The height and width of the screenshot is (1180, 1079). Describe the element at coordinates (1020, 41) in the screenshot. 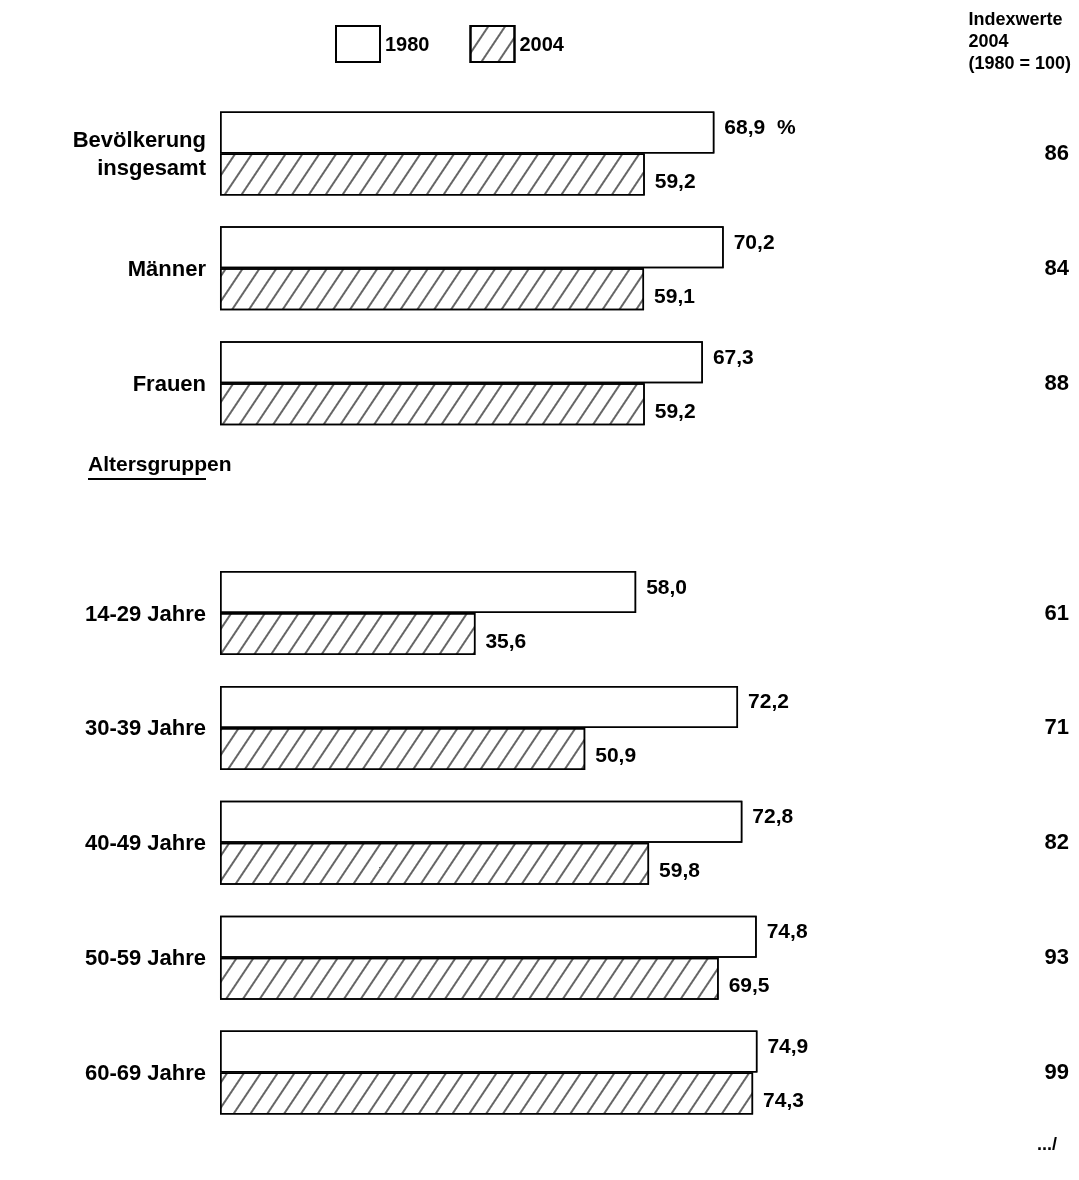

I see `text: Indexwerte 2004 (1980 = 100)` at that location.